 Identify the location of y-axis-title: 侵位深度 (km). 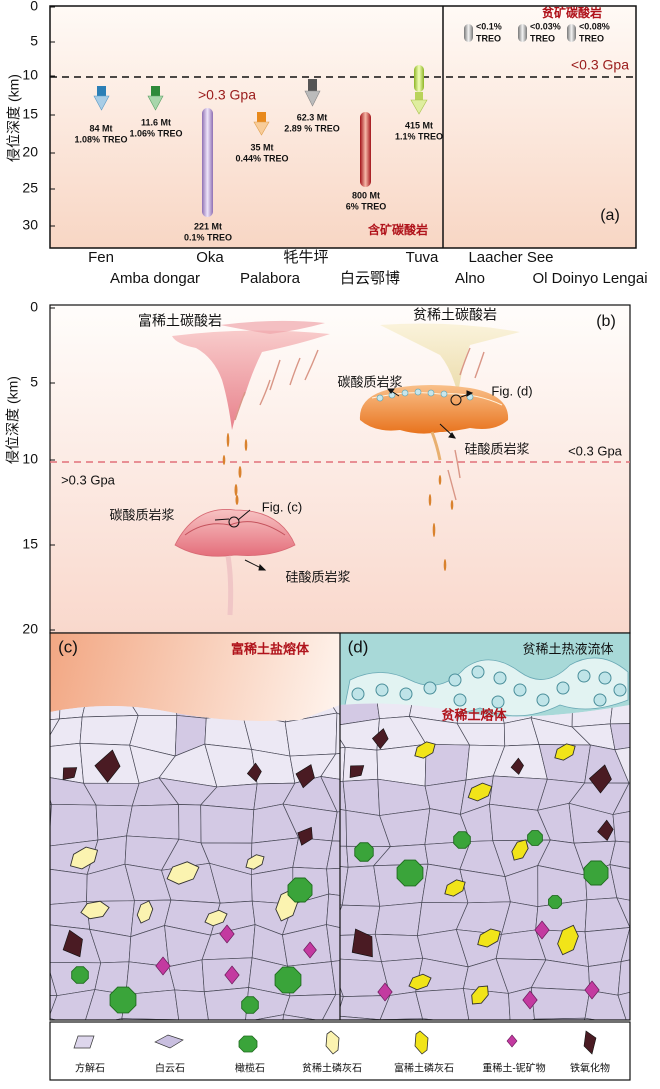
(14, 118).